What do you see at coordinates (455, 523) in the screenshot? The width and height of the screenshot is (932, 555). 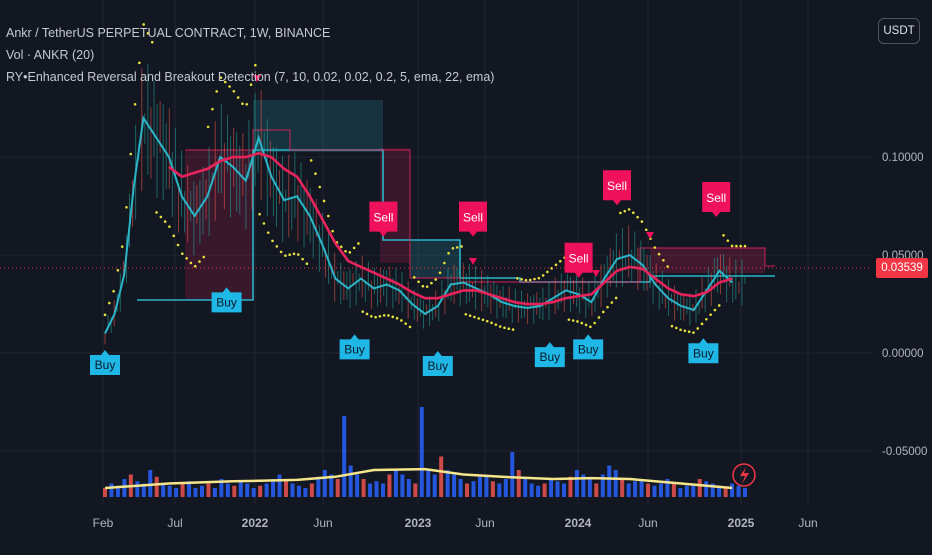 I see `time-axis: Feb Jul 2022 Jun 2023 Jun 2024 Jun 2025 Jun` at bounding box center [455, 523].